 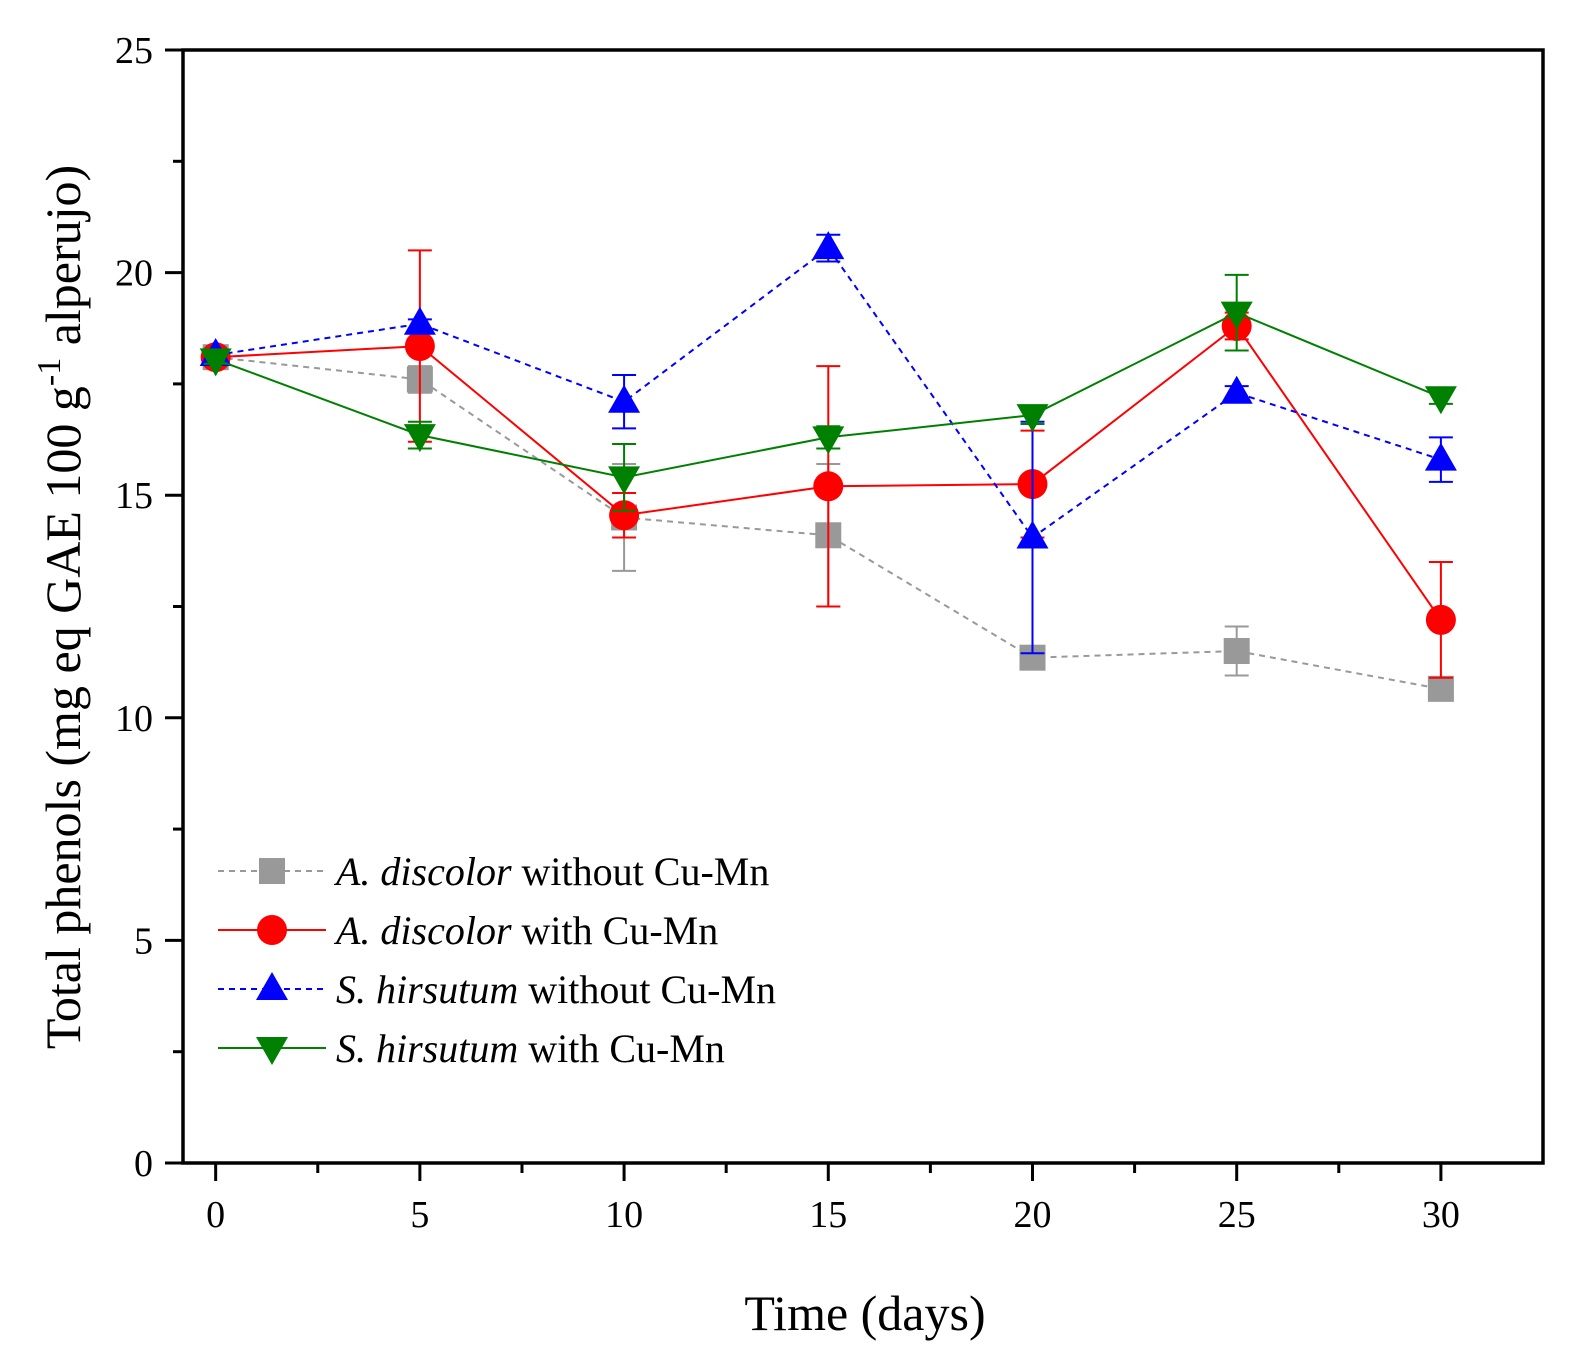 I want to click on x-tick-label: 15, so click(x=828, y=1215).